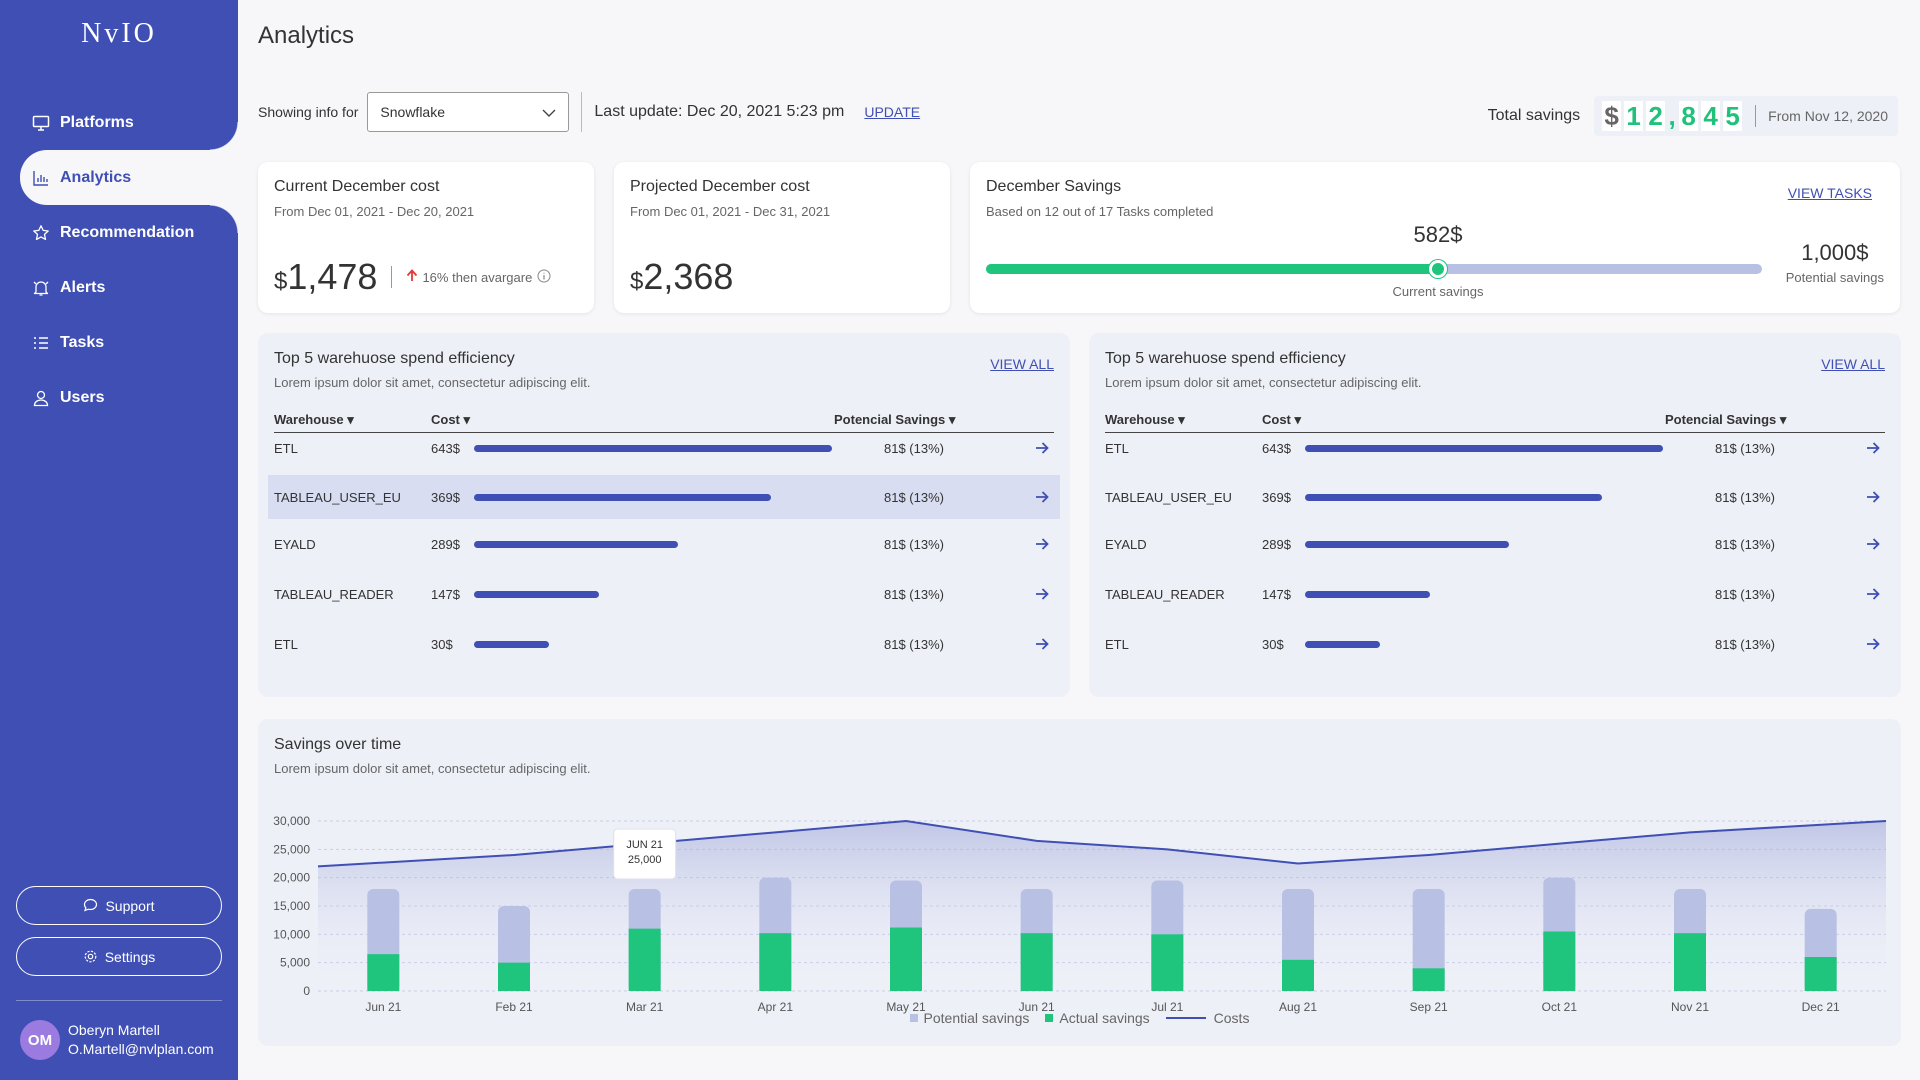 The height and width of the screenshot is (1080, 1920). I want to click on warehouse-name: TABLEAU_READER, so click(1165, 594).